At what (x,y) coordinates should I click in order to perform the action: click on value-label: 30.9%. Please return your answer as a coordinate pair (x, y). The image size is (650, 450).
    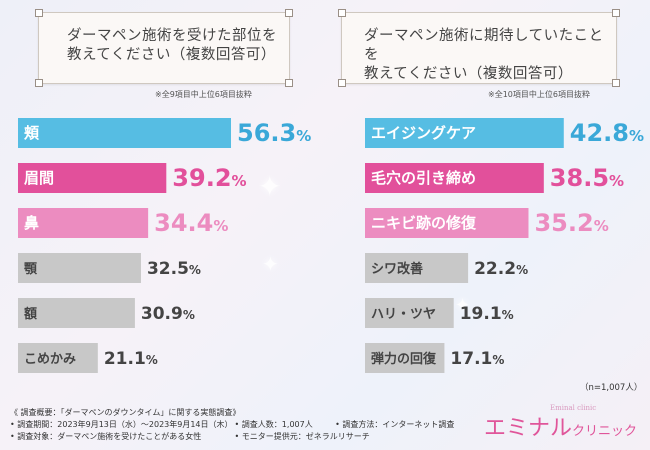
    Looking at the image, I should click on (168, 314).